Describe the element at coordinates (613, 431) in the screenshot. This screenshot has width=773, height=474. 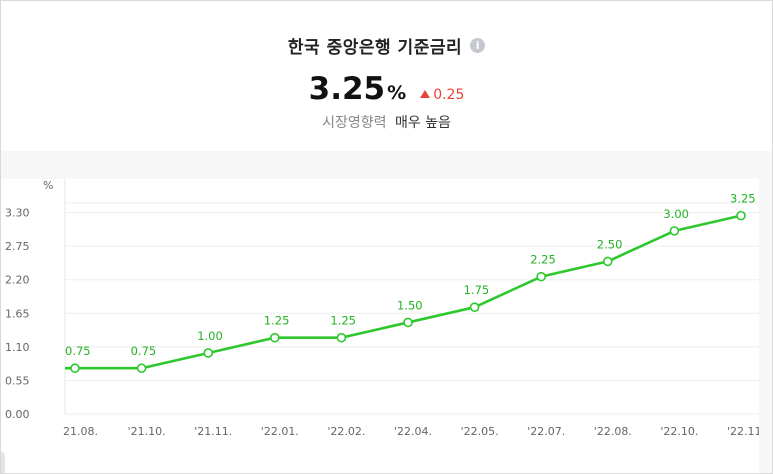
I see `x-tick-label: '22.08.` at that location.